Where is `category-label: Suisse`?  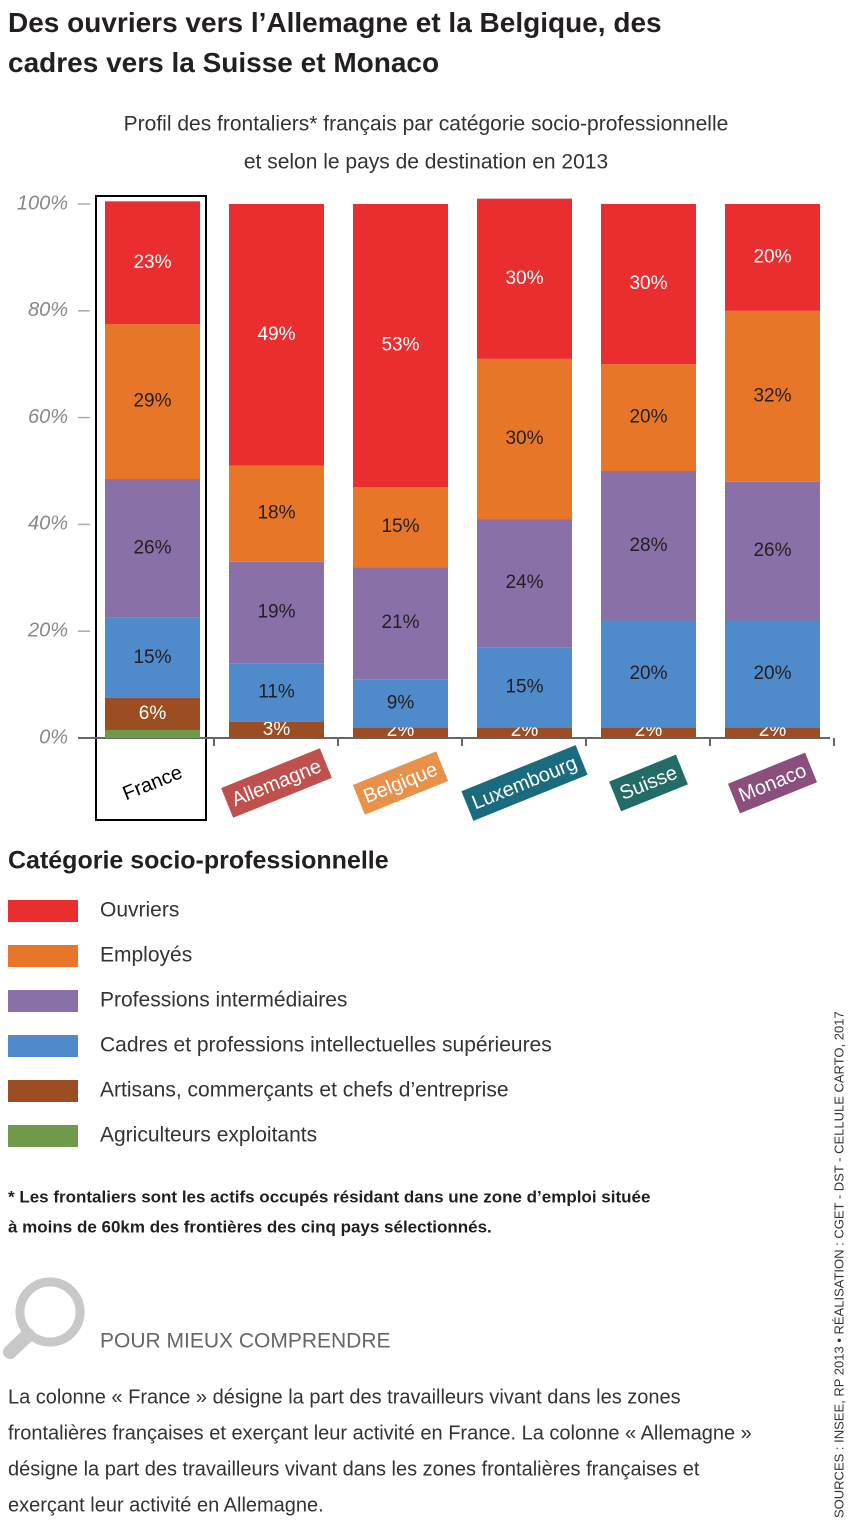 category-label: Suisse is located at coordinates (648, 783).